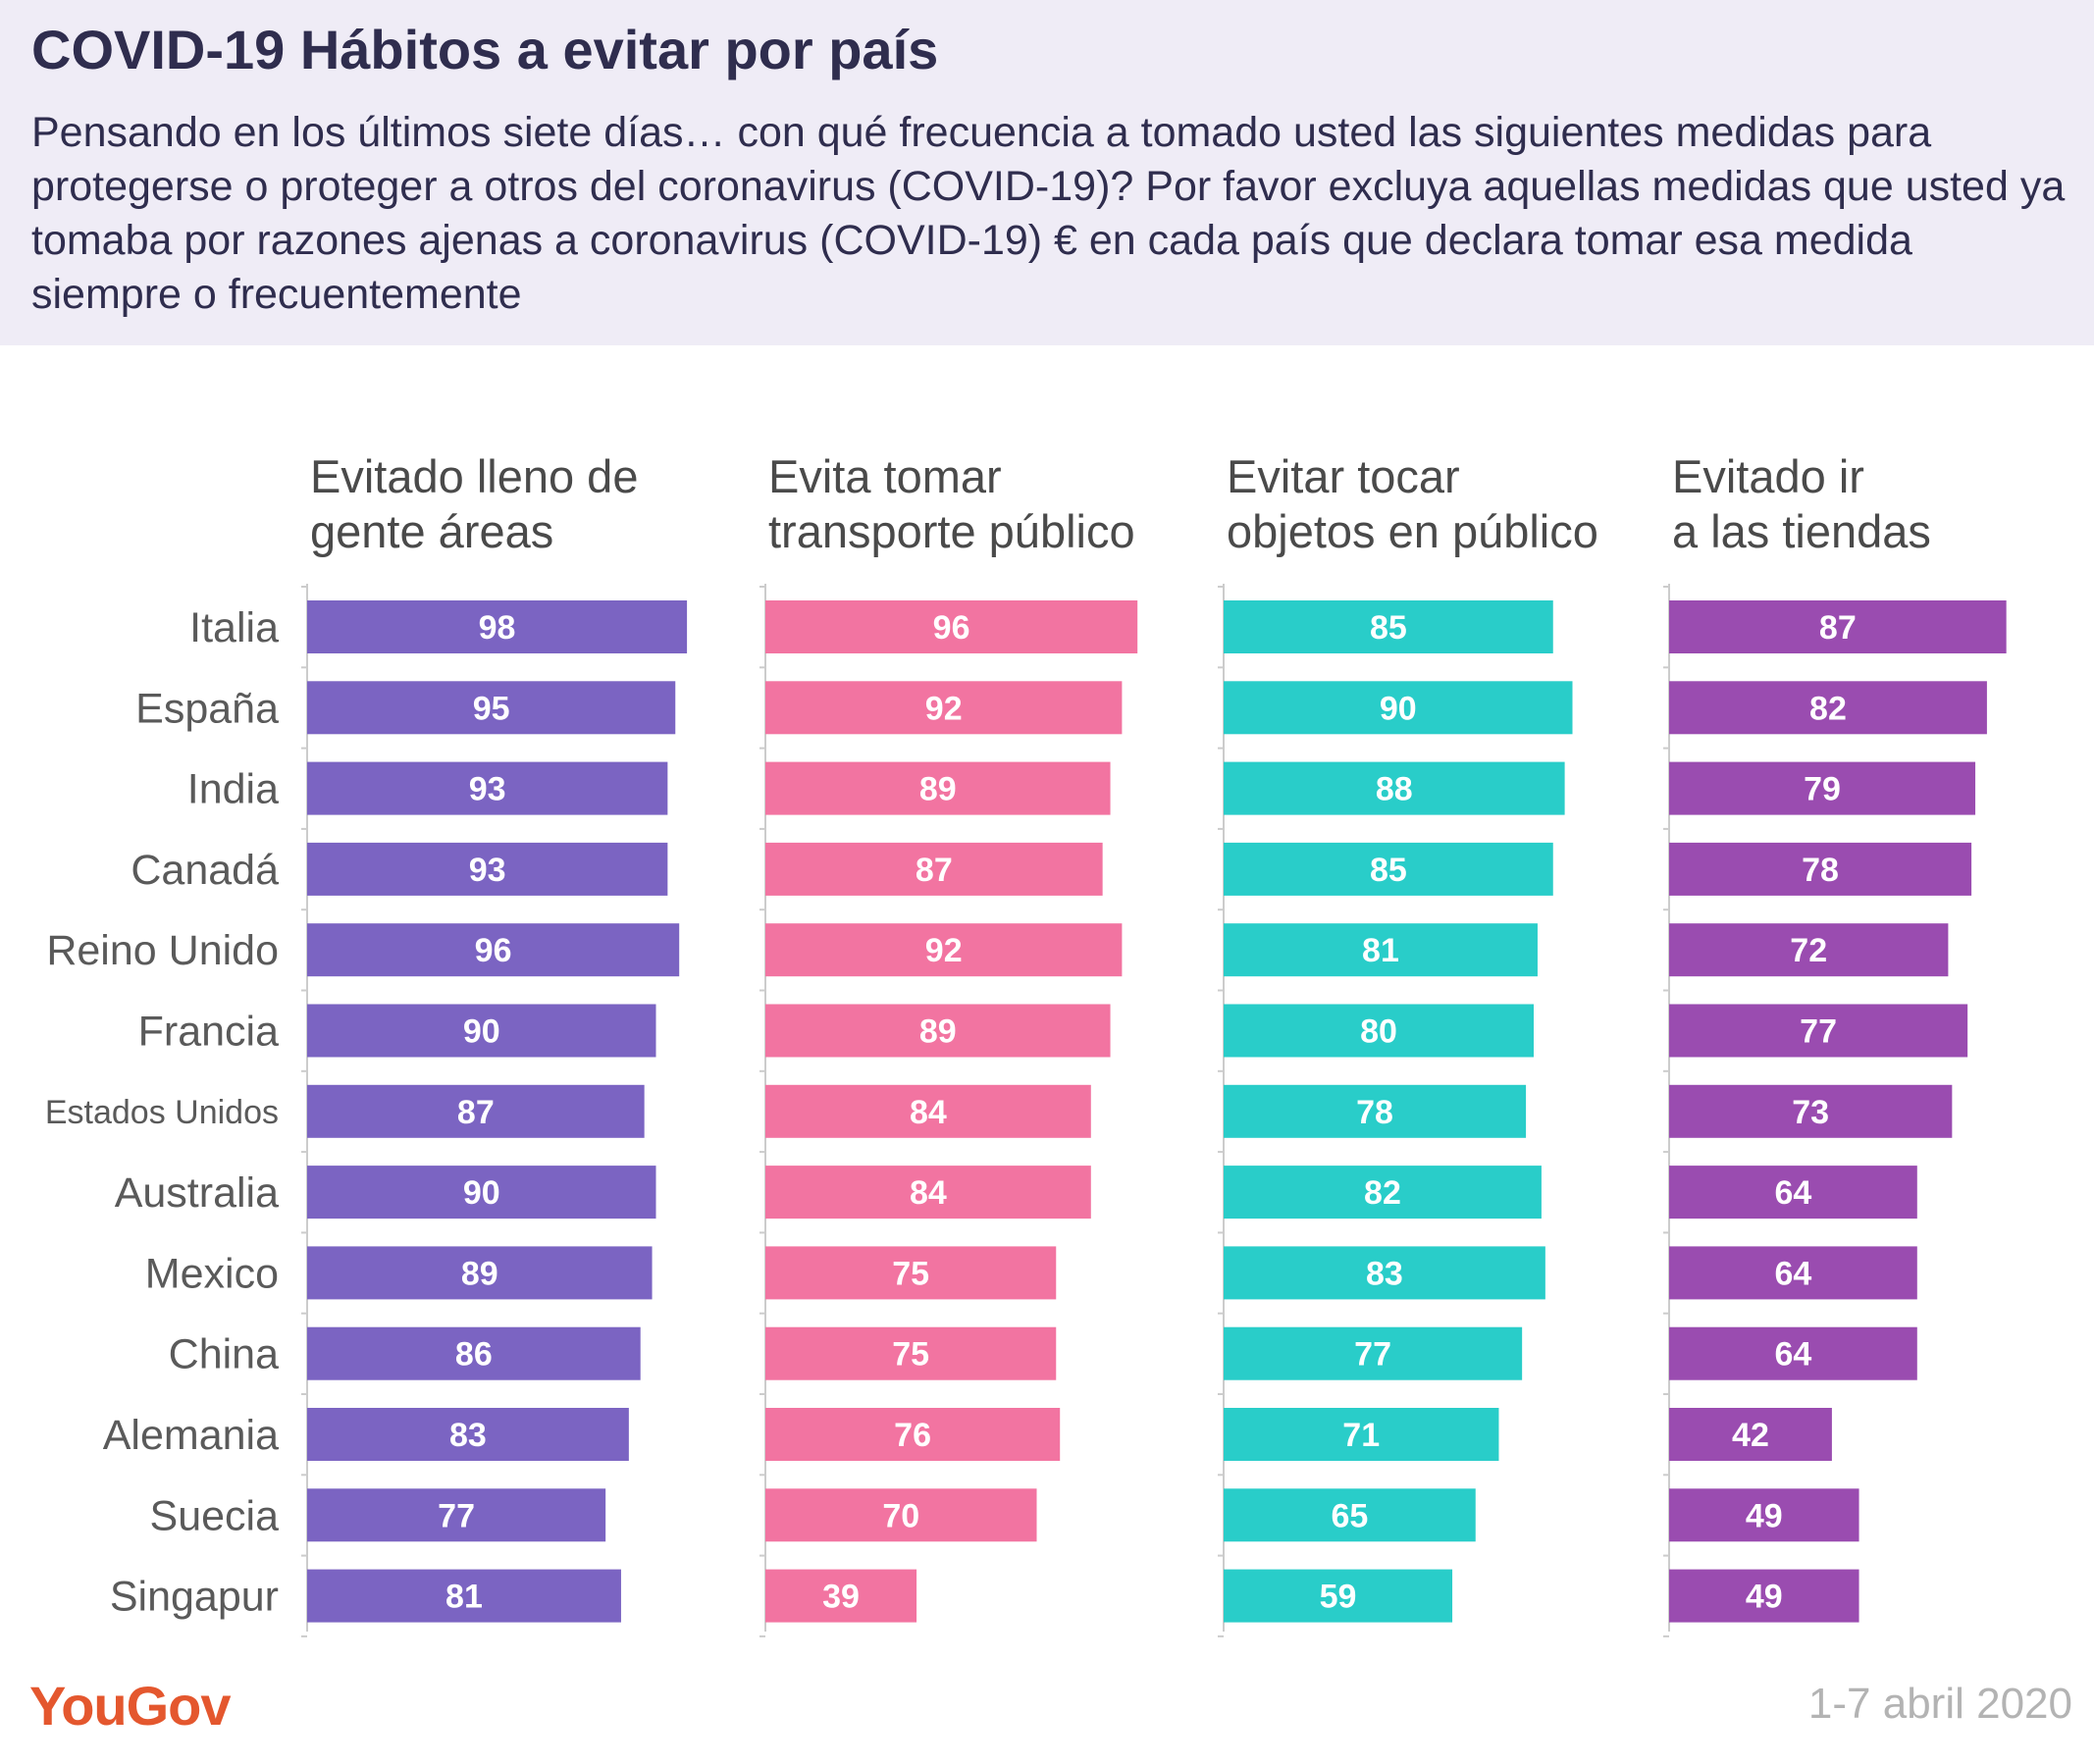 The image size is (2094, 1764). I want to click on bar-value-label: 98, so click(498, 628).